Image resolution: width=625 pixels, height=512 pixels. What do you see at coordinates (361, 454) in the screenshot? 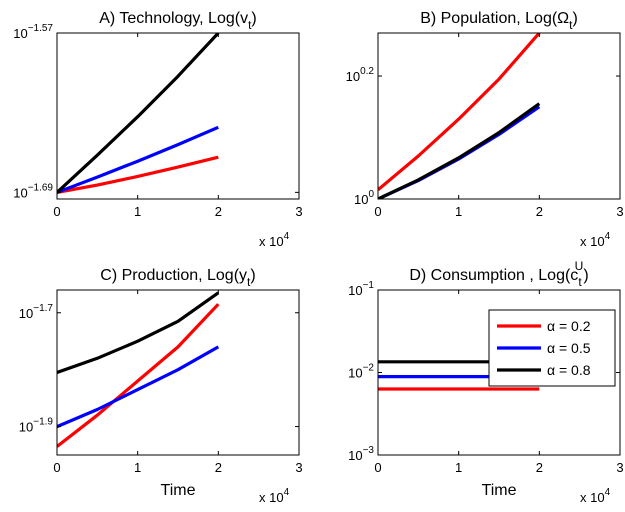
I see `y-tick-label: 10⁻³` at bounding box center [361, 454].